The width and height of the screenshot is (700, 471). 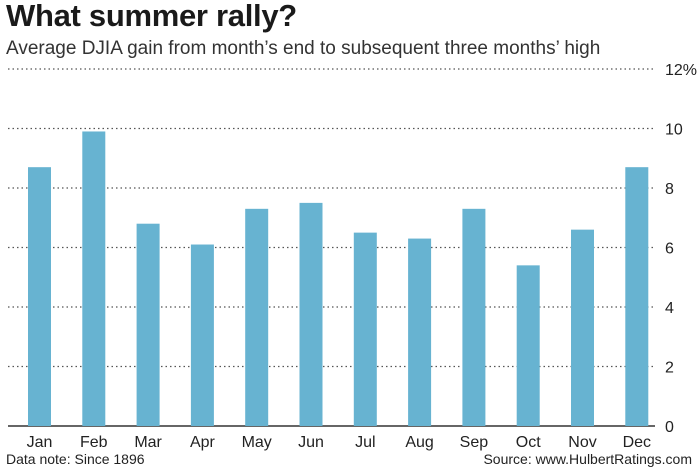 I want to click on bar-mar, so click(x=148, y=324).